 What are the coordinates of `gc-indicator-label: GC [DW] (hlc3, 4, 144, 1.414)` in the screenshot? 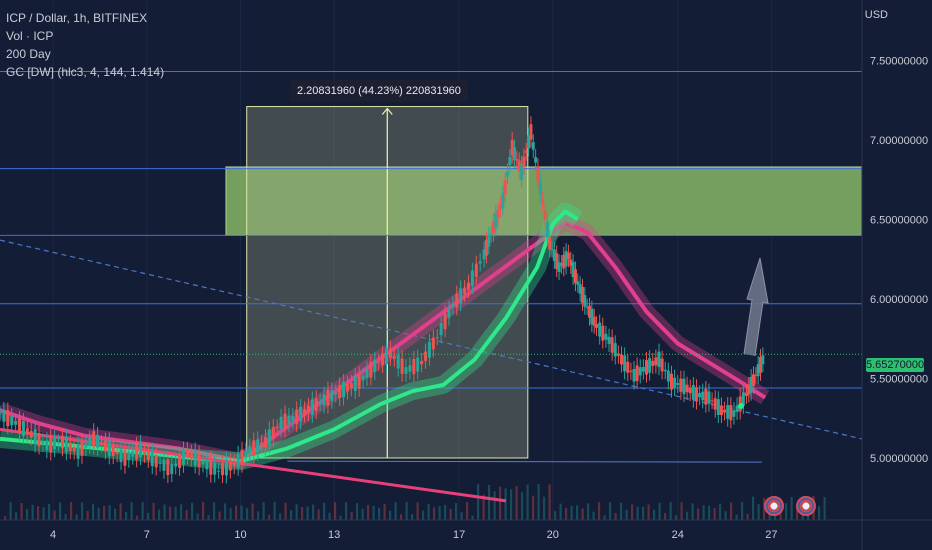 It's located at (85, 72).